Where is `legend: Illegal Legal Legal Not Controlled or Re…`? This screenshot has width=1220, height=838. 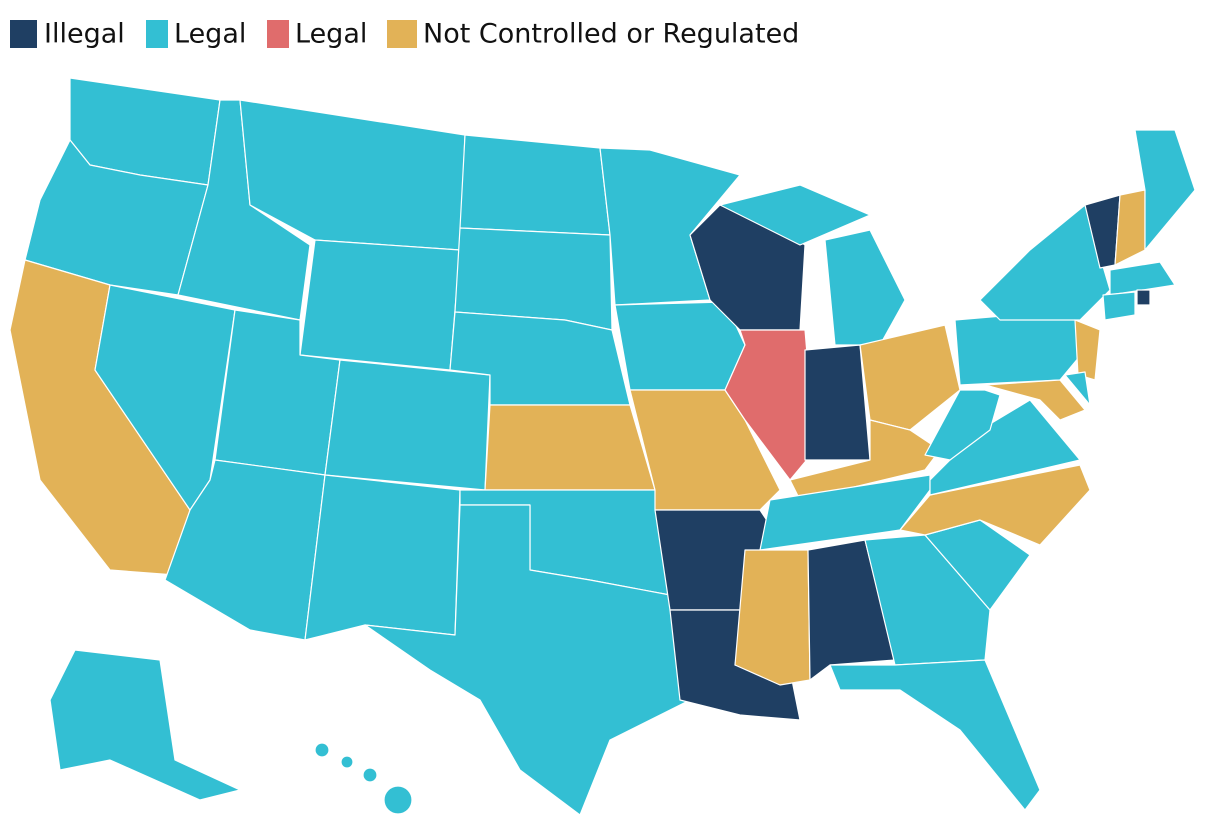
legend: Illegal Legal Legal Not Controlled or Re… is located at coordinates (404, 34).